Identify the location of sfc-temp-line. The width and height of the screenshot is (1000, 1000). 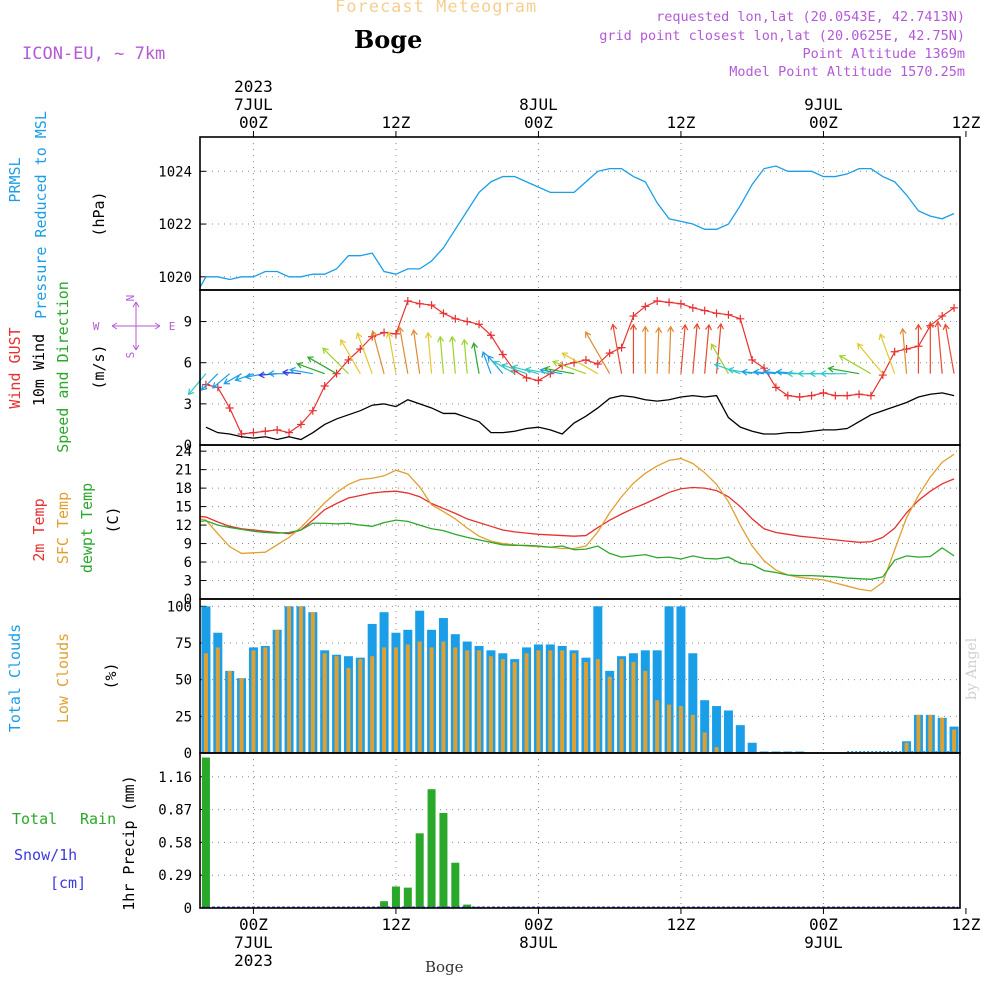
(577, 522).